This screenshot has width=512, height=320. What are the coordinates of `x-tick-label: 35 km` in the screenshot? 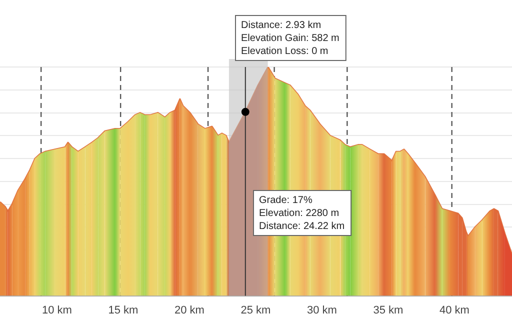 It's located at (388, 310).